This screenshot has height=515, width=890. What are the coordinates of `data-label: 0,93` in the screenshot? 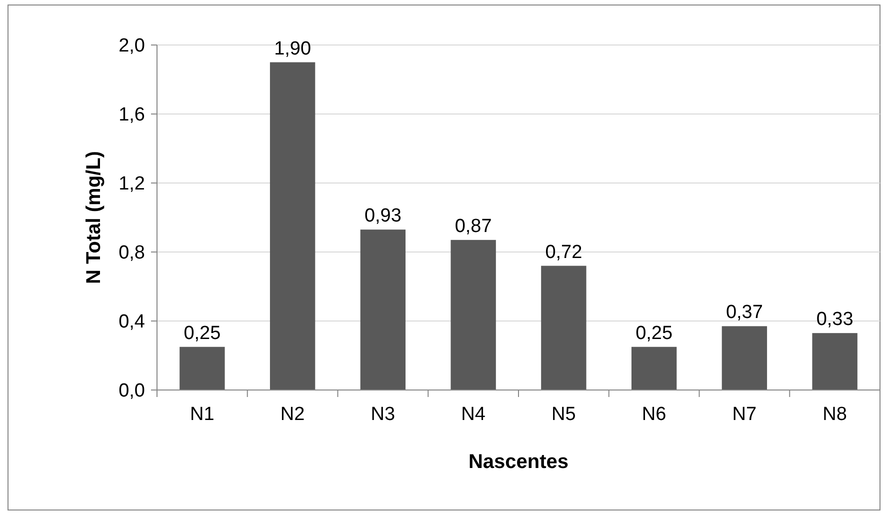 It's located at (383, 216).